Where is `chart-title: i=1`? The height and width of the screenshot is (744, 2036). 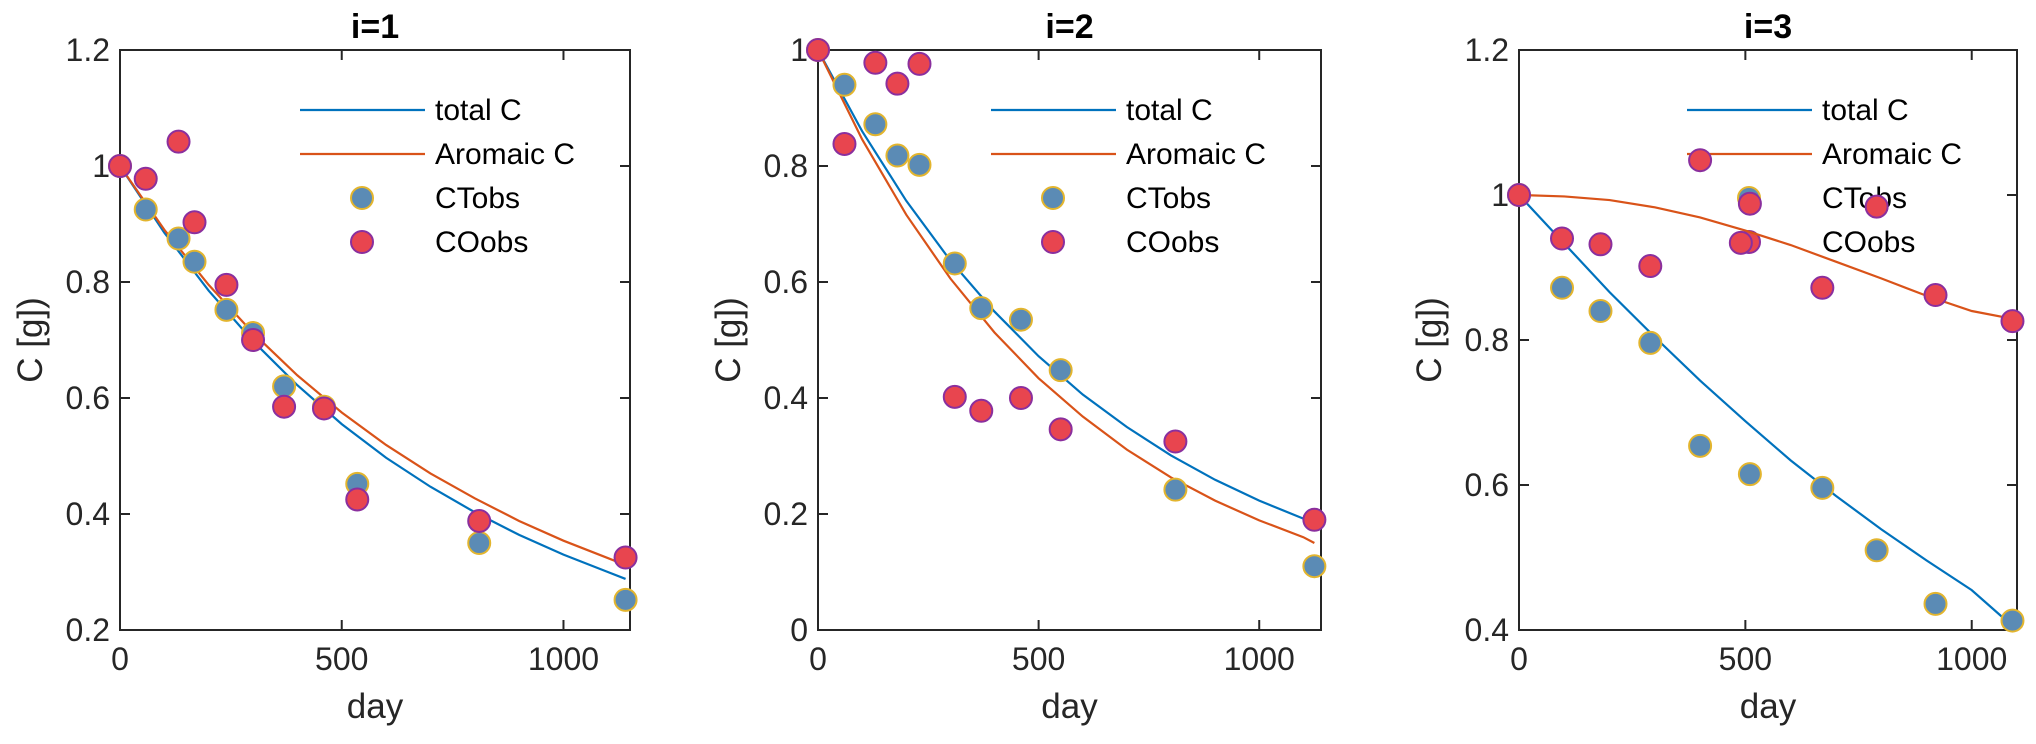 chart-title: i=1 is located at coordinates (375, 27).